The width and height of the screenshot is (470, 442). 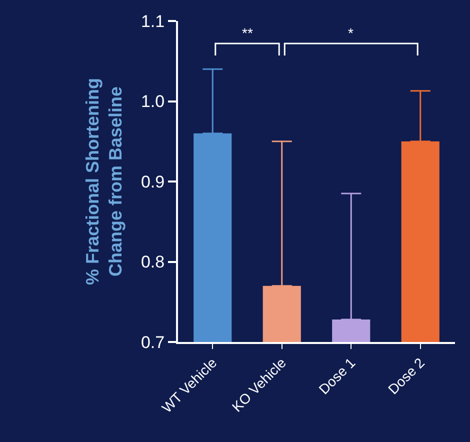 I want to click on y-tick-label: 0.8, so click(x=152, y=262).